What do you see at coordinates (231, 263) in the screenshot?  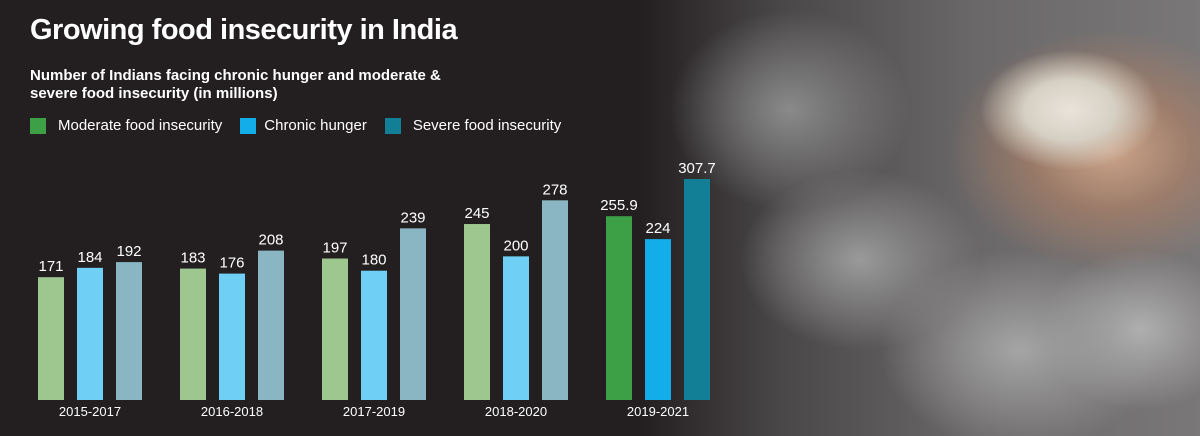 I see `data-label: 176` at bounding box center [231, 263].